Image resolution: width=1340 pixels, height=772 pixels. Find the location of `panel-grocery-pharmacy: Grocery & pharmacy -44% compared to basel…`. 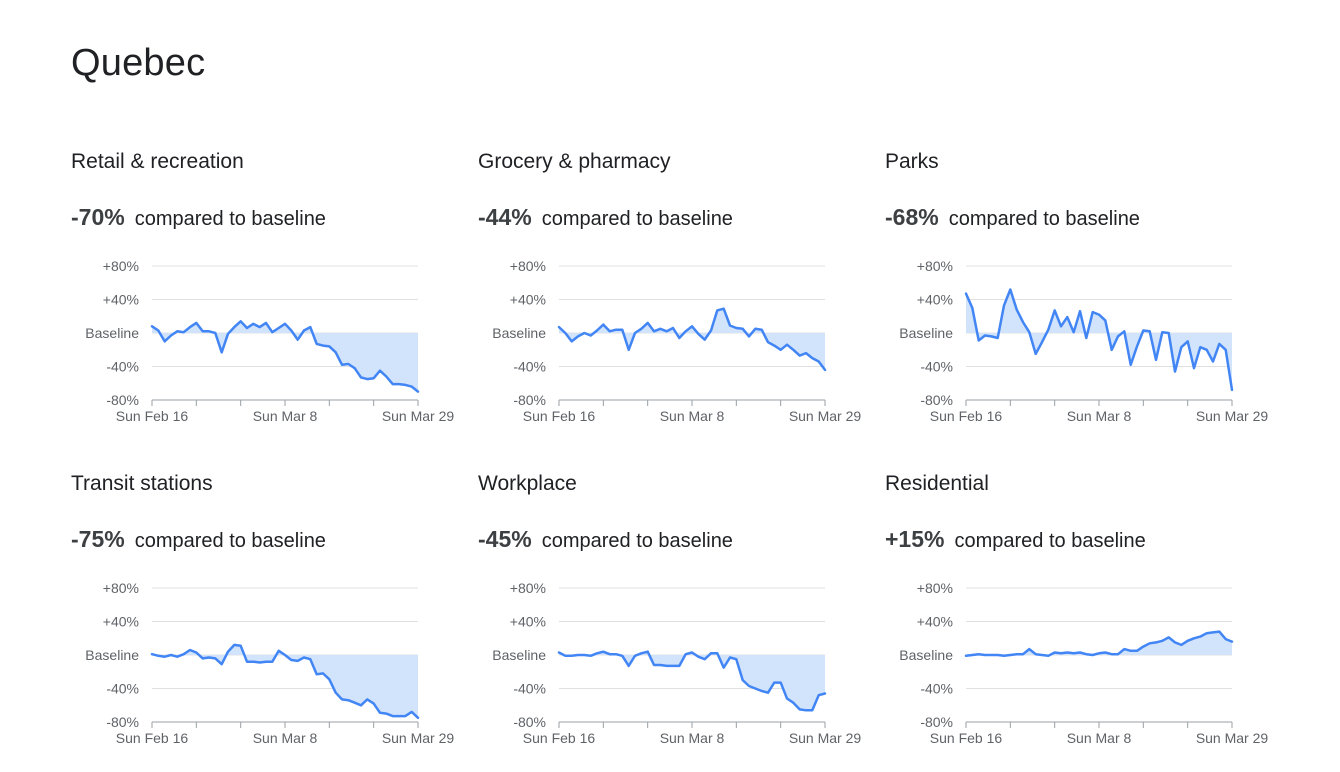

panel-grocery-pharmacy: Grocery & pharmacy -44% compared to basel… is located at coordinates (683, 300).